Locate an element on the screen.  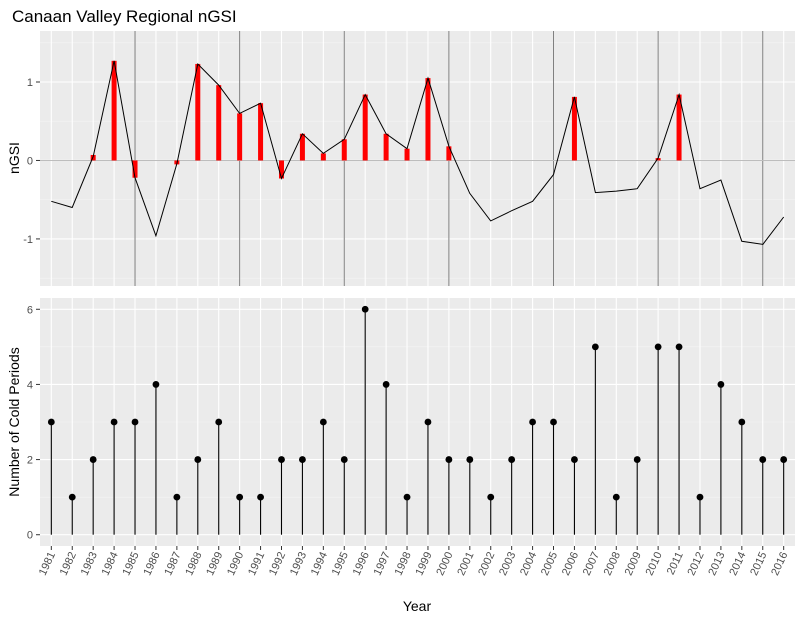
x-tick-label: 1996 is located at coordinates (361, 563).